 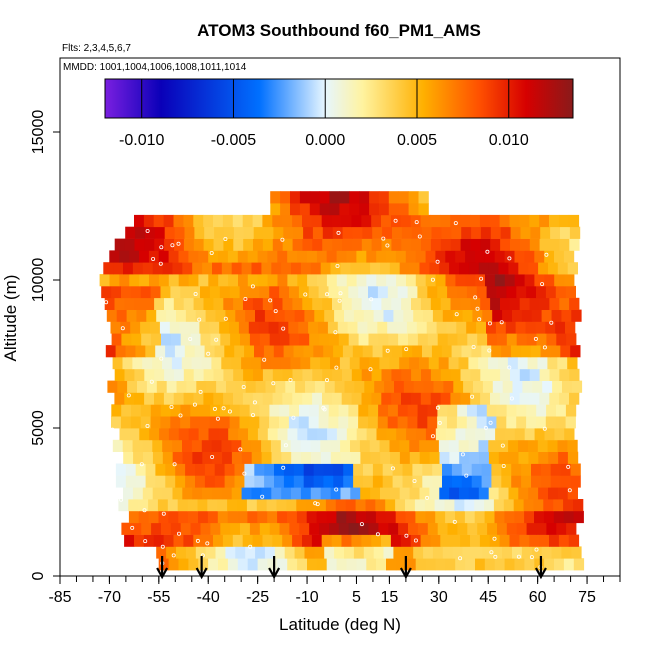 What do you see at coordinates (339, 98) in the screenshot?
I see `colorbar` at bounding box center [339, 98].